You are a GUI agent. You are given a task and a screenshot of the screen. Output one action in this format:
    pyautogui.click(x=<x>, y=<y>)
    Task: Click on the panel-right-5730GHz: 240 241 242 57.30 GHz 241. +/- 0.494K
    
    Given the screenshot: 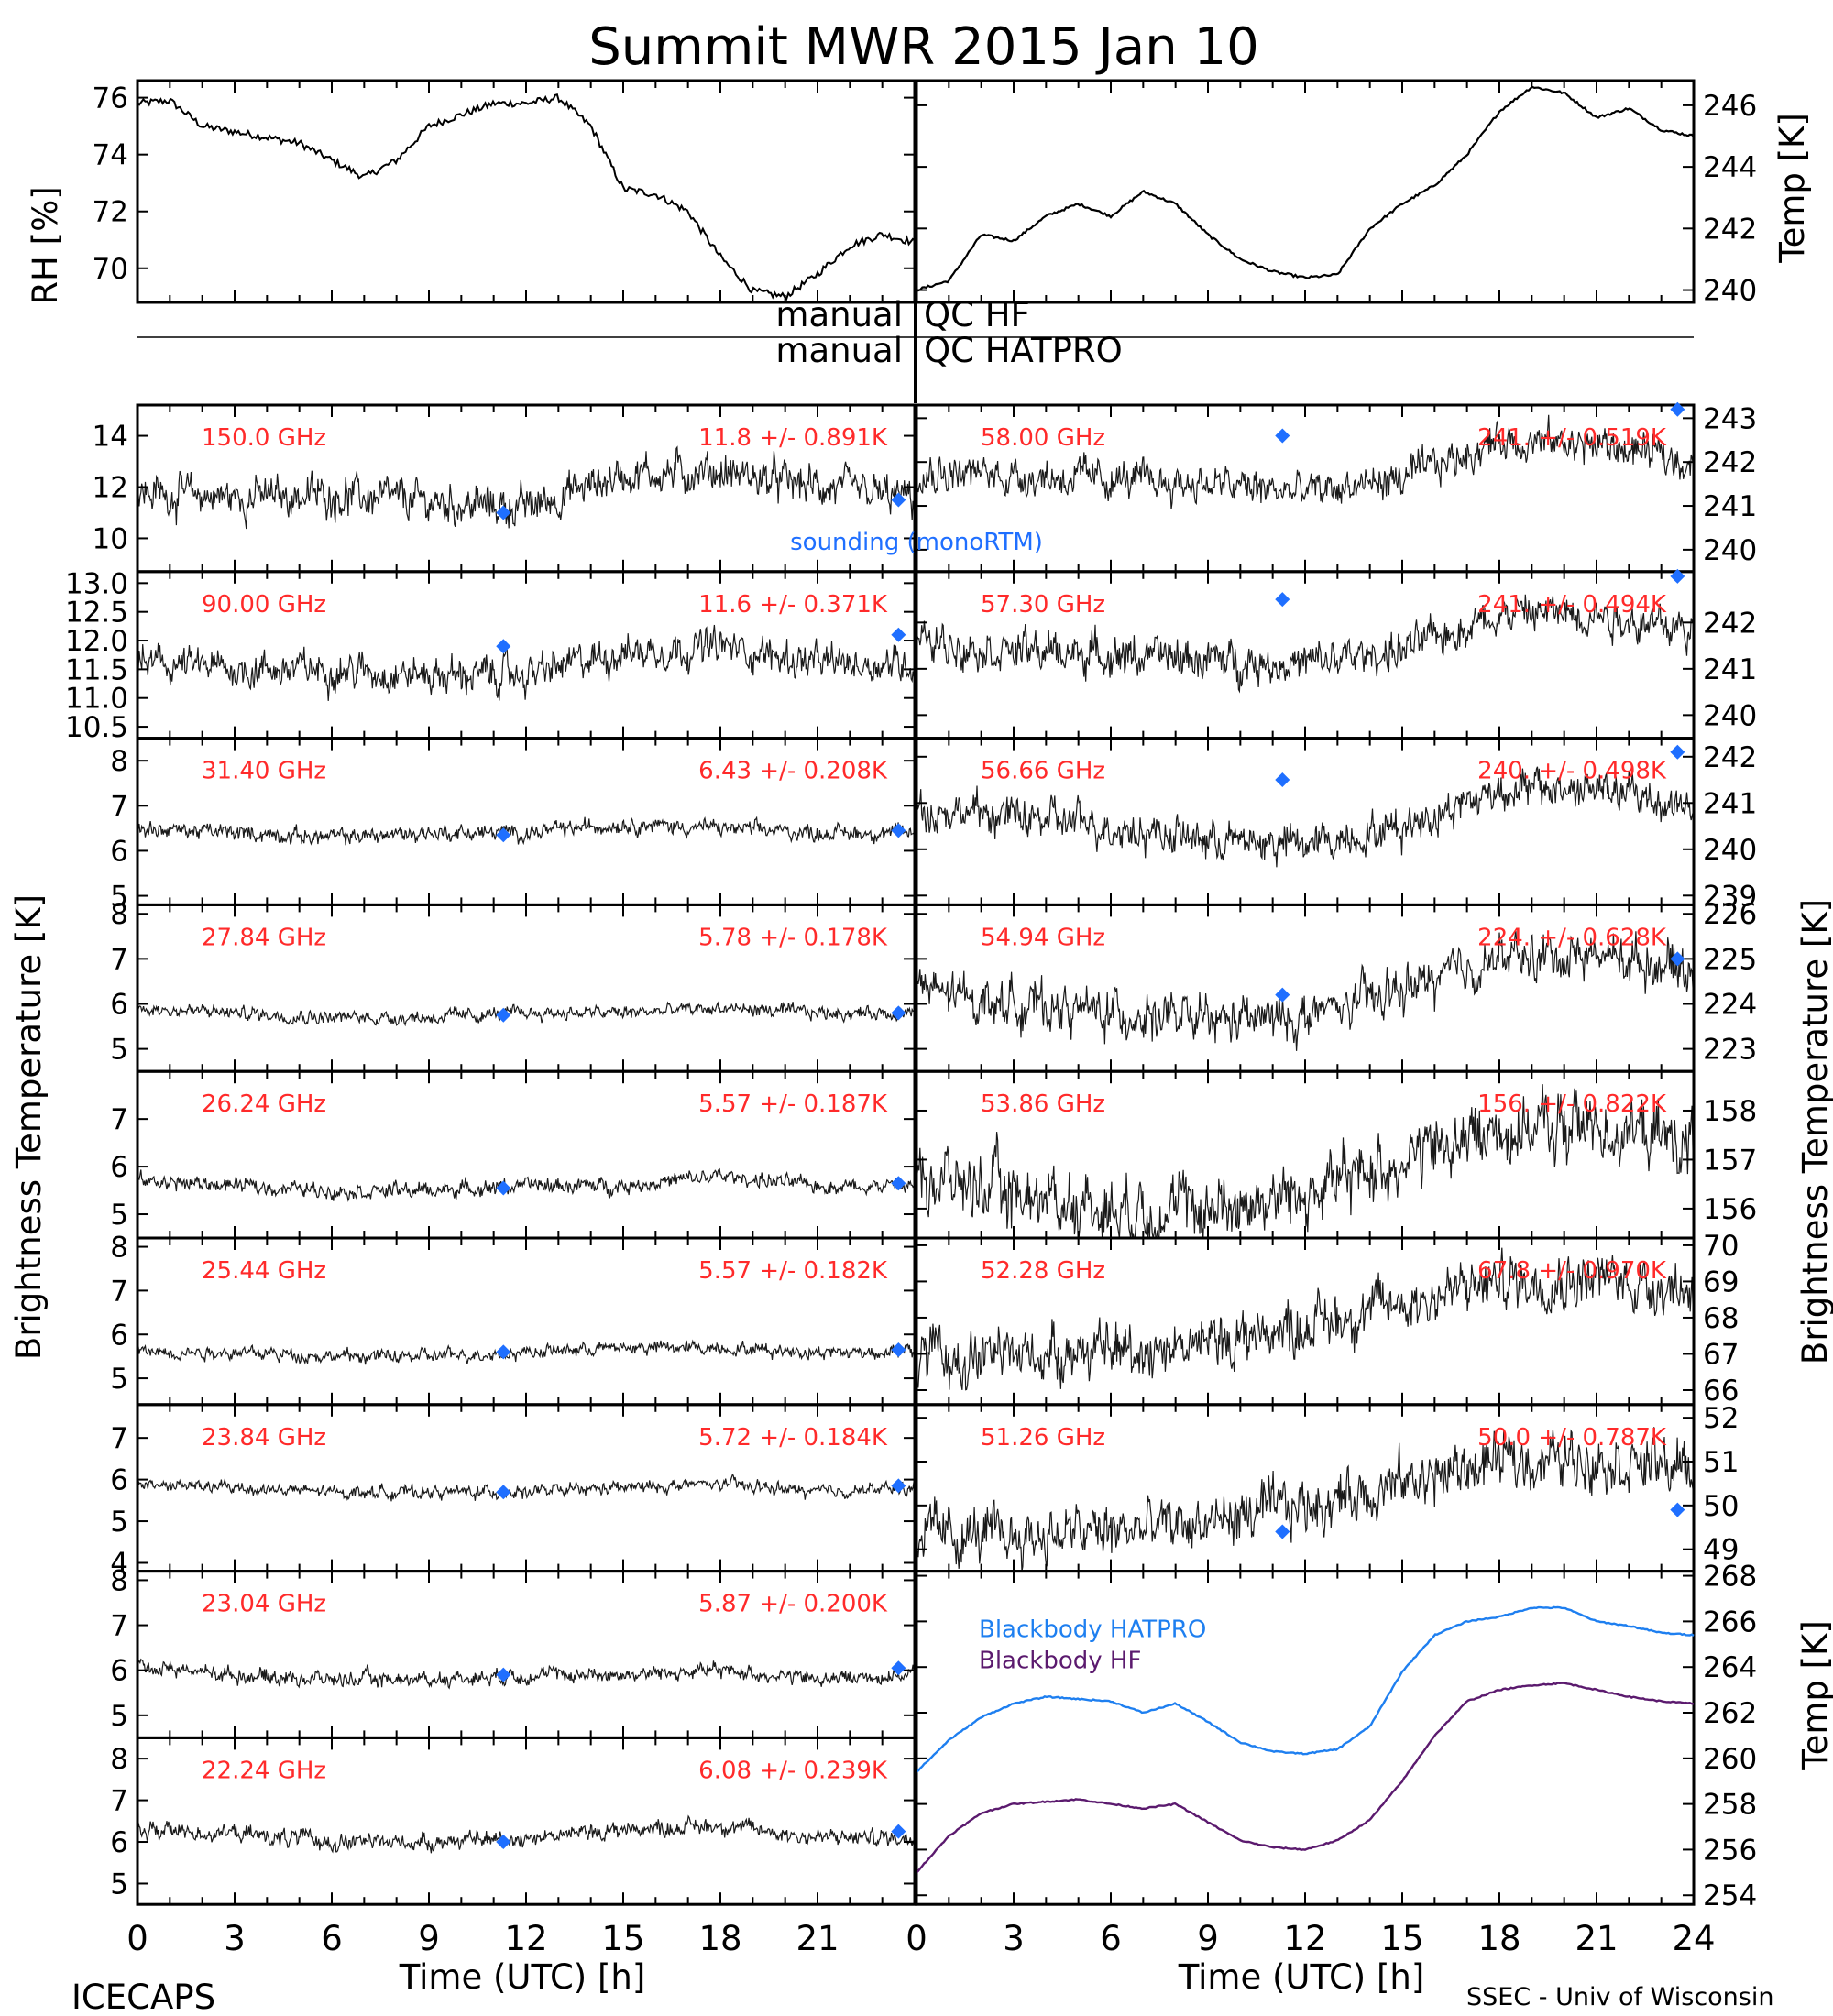 What is the action you would take?
    pyautogui.click(x=1336, y=654)
    